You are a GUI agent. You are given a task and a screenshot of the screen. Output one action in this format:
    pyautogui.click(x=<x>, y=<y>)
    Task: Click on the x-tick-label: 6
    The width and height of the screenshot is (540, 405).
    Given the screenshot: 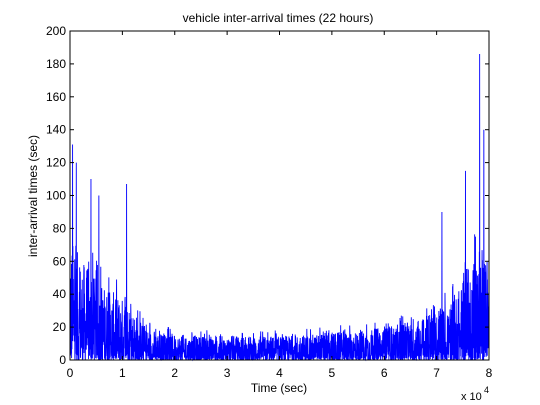 What is the action you would take?
    pyautogui.click(x=384, y=373)
    